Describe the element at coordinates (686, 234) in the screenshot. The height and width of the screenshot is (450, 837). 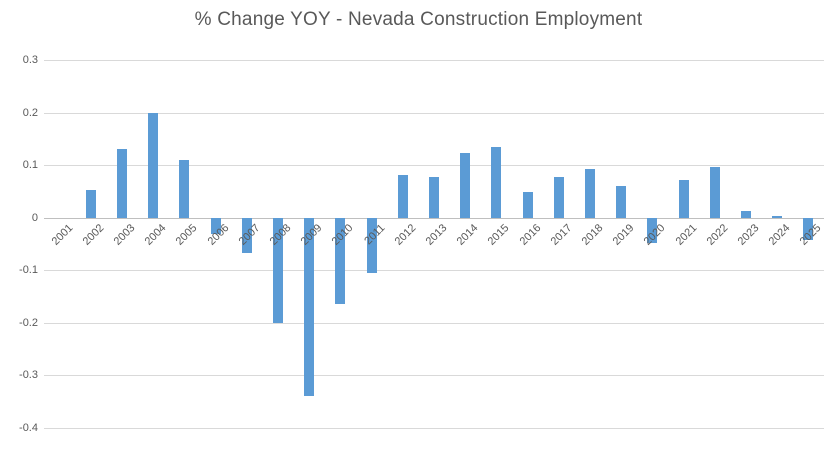
I see `x-tick-label: 2021` at that location.